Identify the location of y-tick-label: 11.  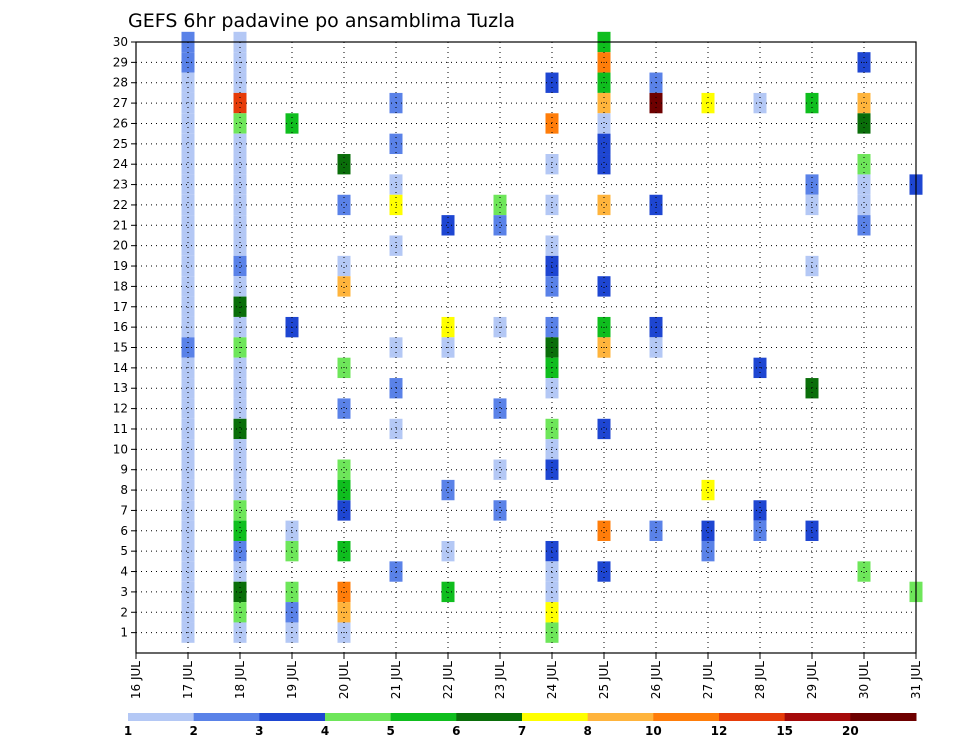
(120, 429).